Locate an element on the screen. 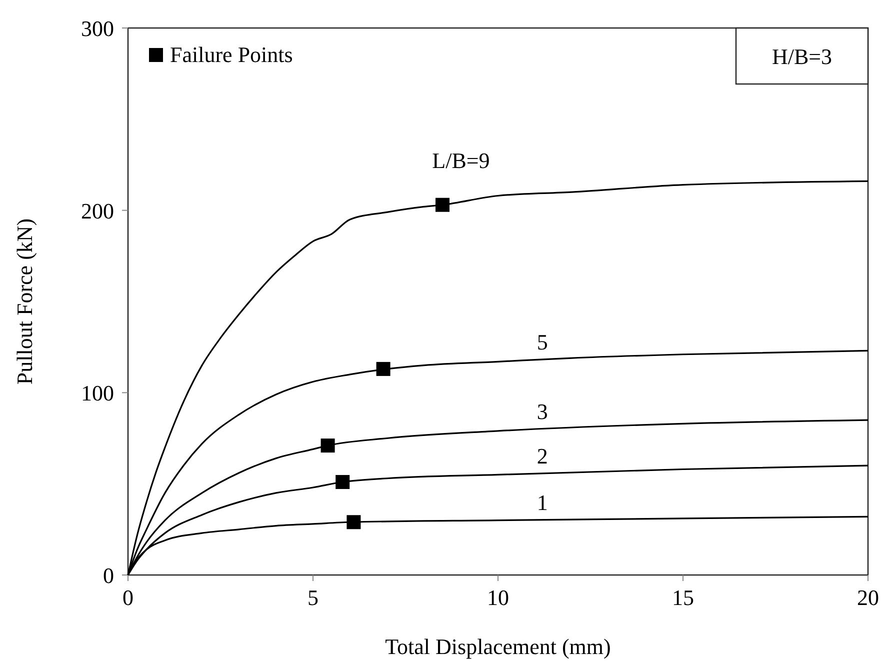 Image resolution: width=890 pixels, height=666 pixels. note-box: H/B=3 is located at coordinates (802, 56).